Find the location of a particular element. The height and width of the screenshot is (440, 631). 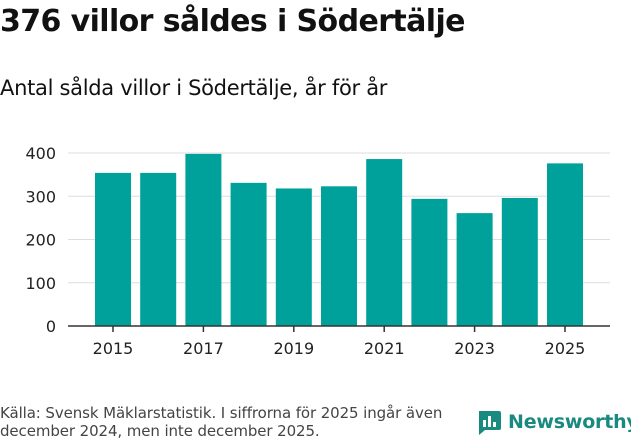

x-tick-label: 2021 is located at coordinates (384, 348).